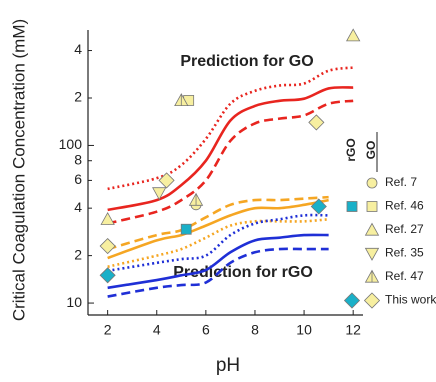 This screenshot has width=436, height=382. I want to click on y-axis-label: Critical Coagulation Concentration (mM), so click(18, 170).